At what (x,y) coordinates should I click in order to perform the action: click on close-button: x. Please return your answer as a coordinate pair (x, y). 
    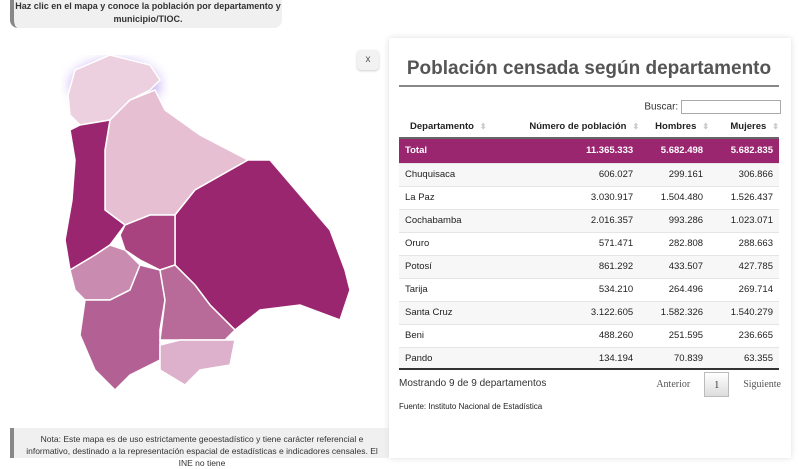
    Looking at the image, I should click on (368, 60).